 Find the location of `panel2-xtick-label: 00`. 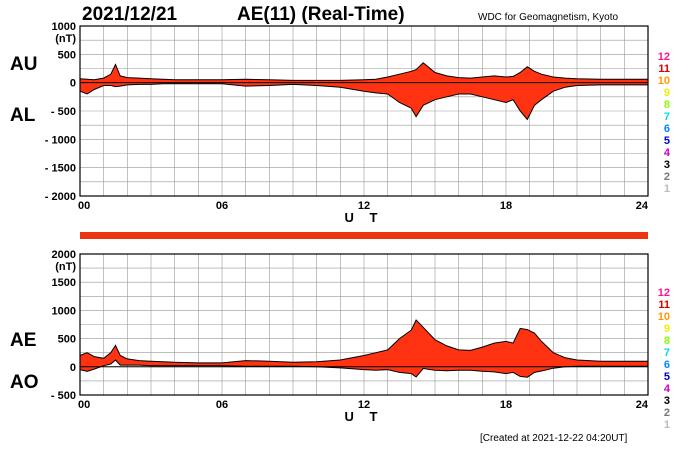

panel2-xtick-label: 00 is located at coordinates (84, 405).